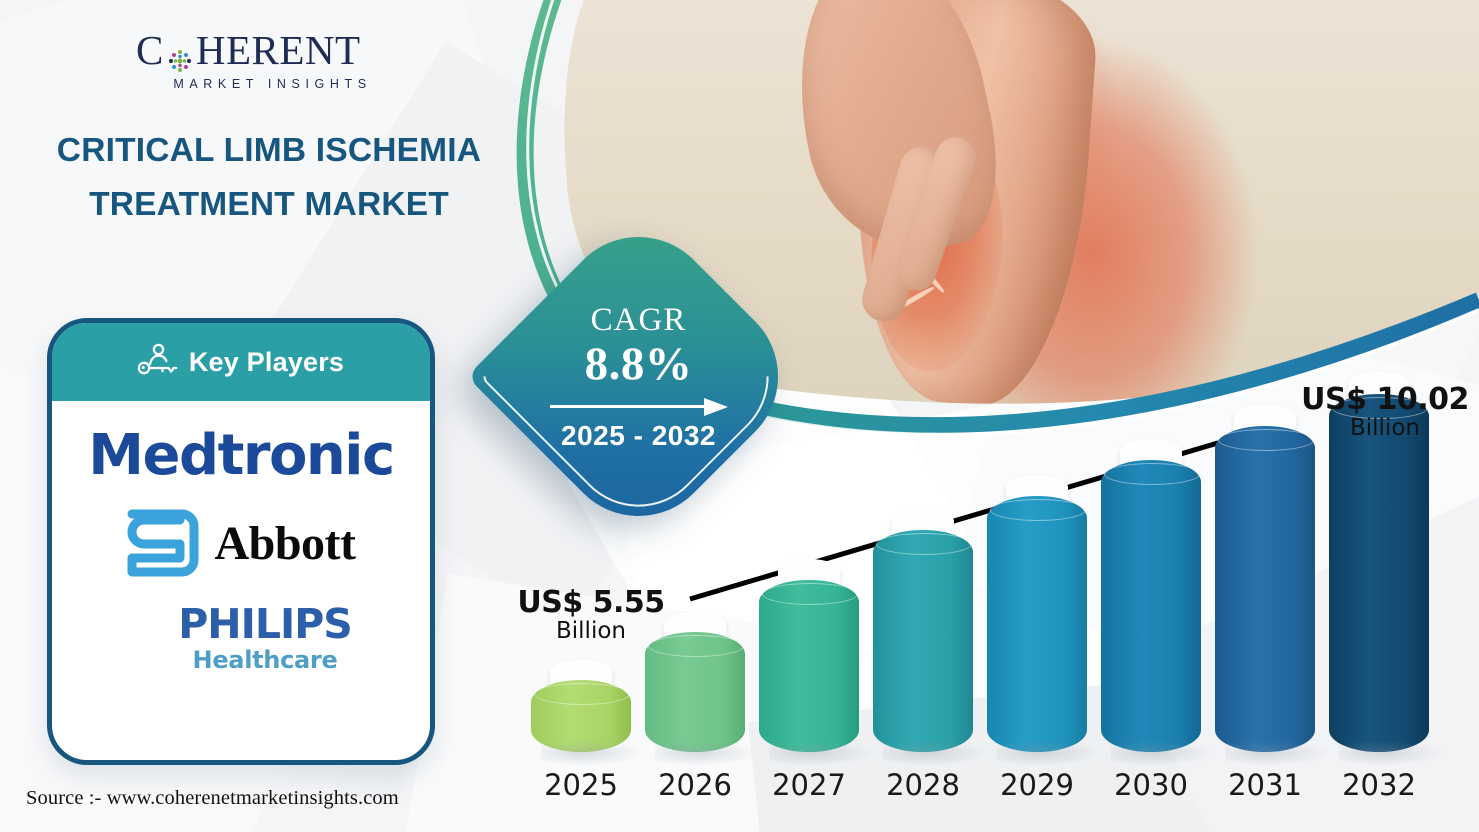  What do you see at coordinates (1037, 785) in the screenshot?
I see `x-axis-label-2029: 2029` at bounding box center [1037, 785].